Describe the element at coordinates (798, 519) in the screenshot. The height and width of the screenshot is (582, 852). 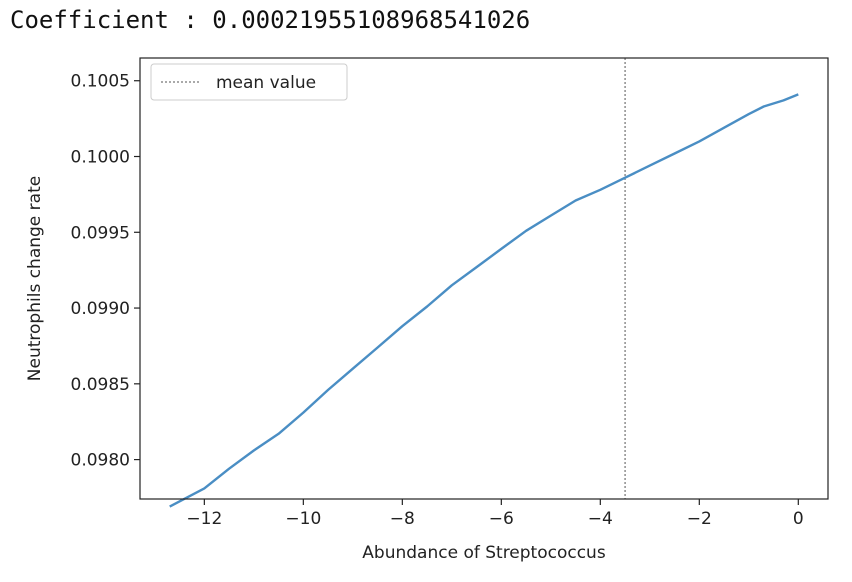
I see `x-tick-label: 0` at that location.